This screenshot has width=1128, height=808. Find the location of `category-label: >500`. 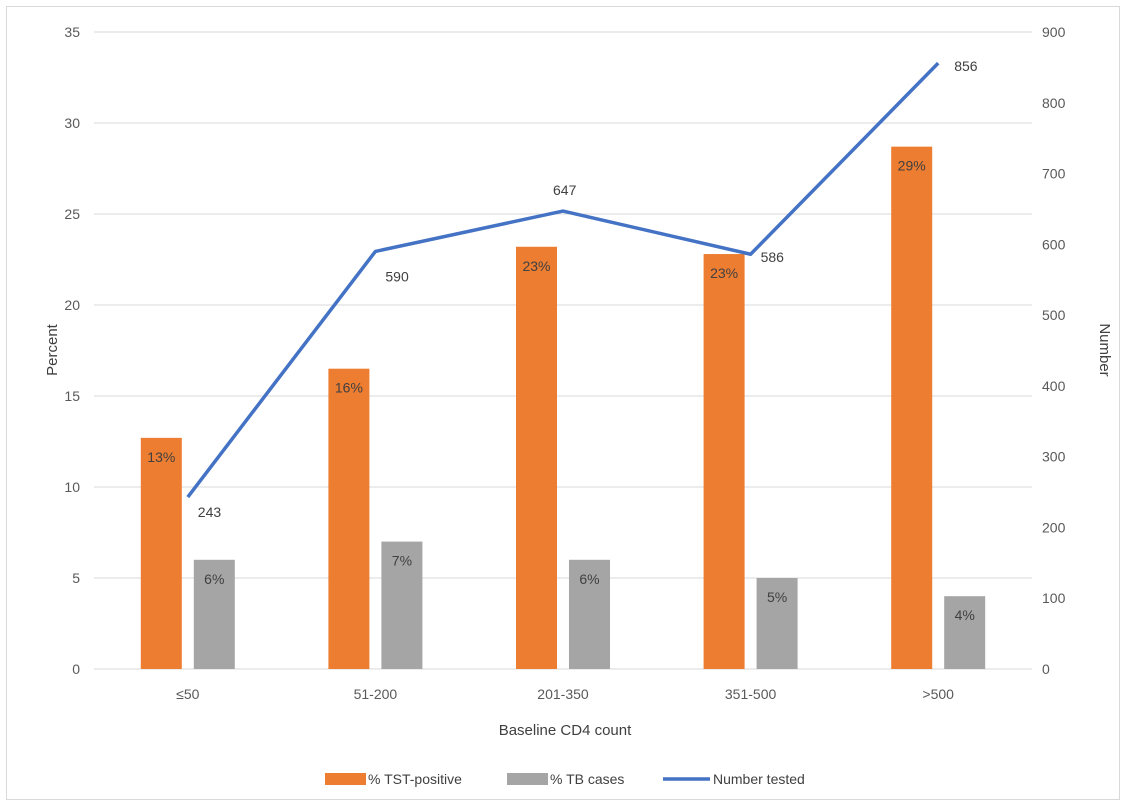

category-label: >500 is located at coordinates (938, 694).